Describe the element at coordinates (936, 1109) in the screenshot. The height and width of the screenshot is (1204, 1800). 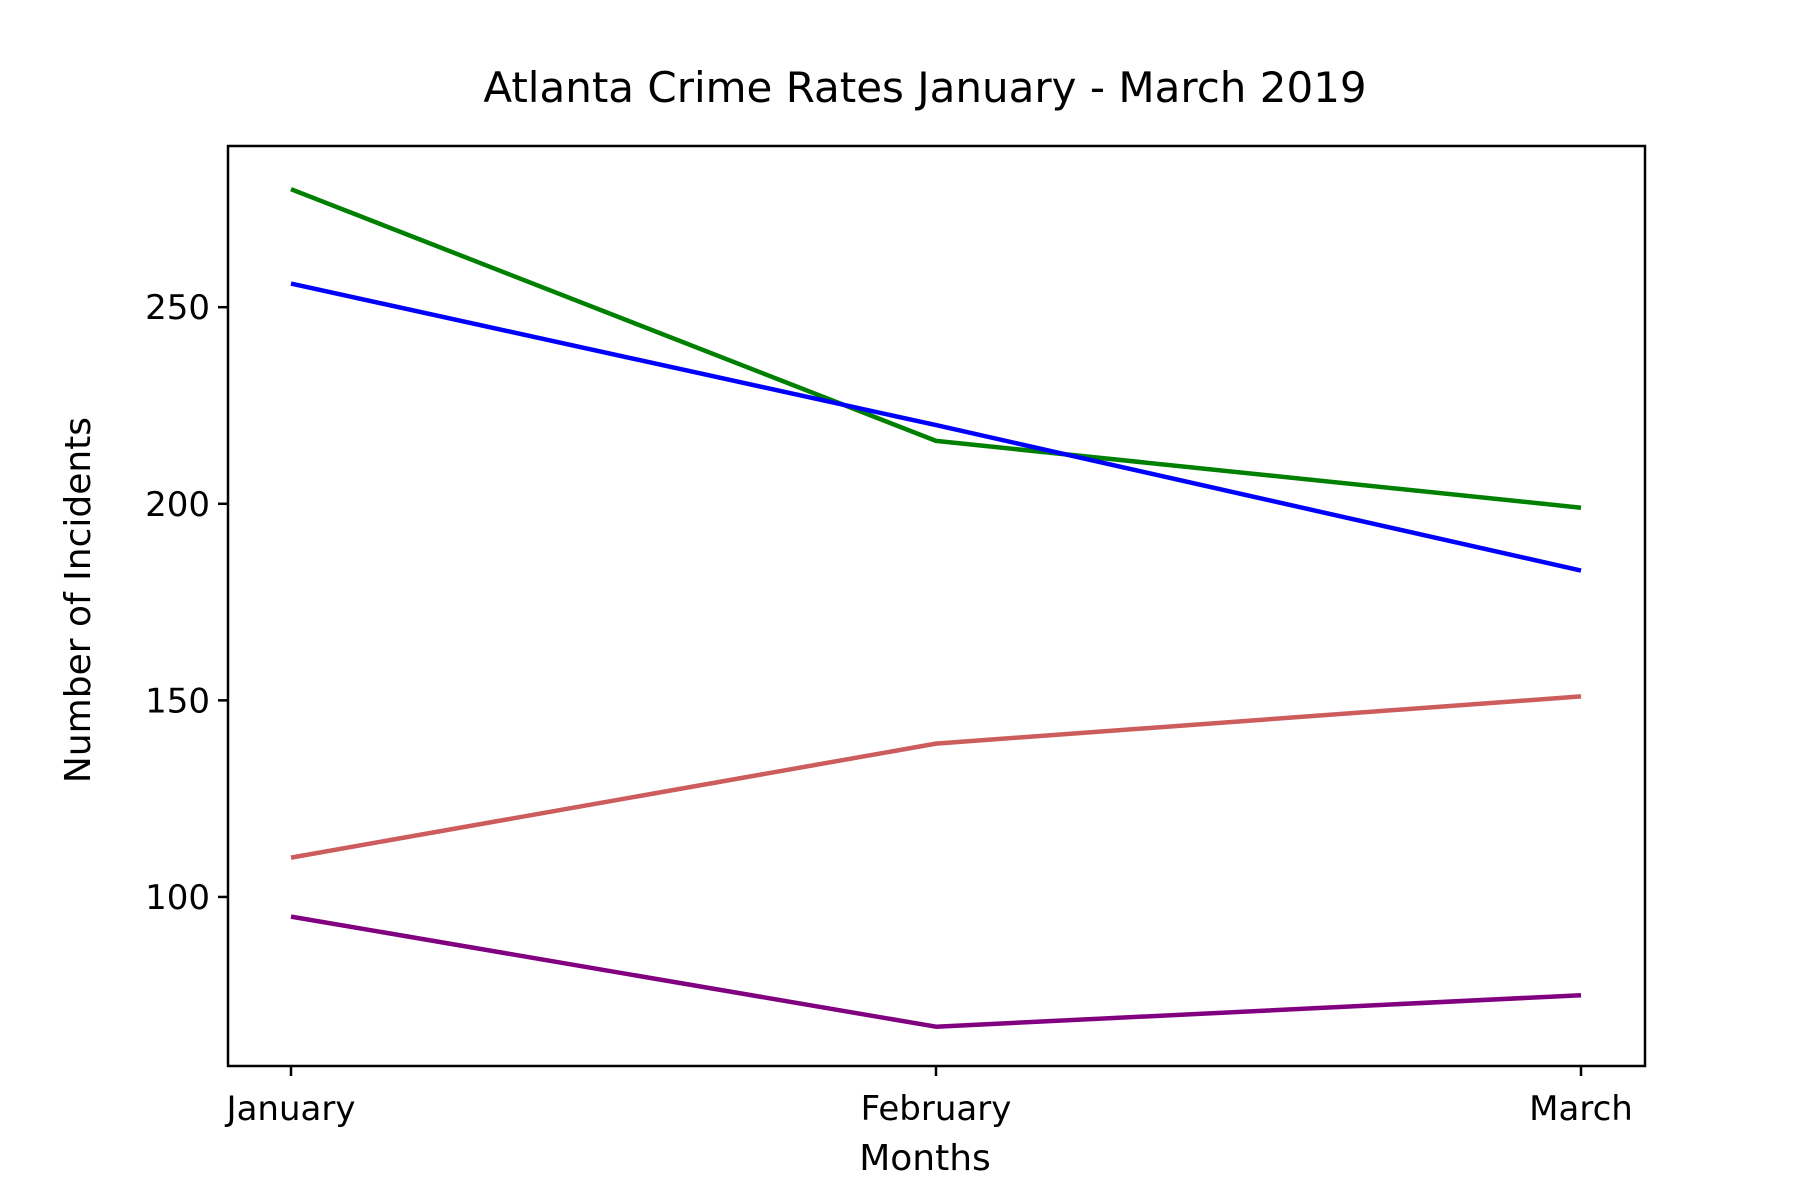
I see `x-tick-label-february: February` at that location.